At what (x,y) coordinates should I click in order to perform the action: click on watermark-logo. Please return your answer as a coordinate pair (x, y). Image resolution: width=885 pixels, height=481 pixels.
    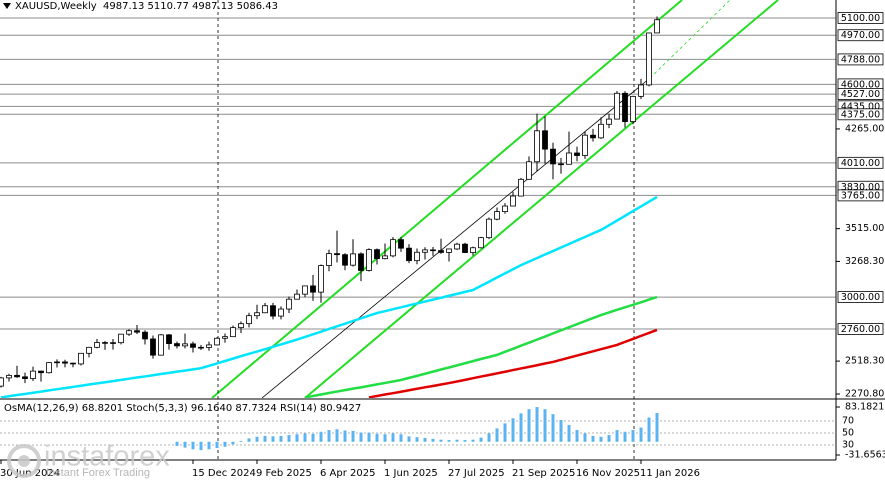
    Looking at the image, I should click on (24, 461).